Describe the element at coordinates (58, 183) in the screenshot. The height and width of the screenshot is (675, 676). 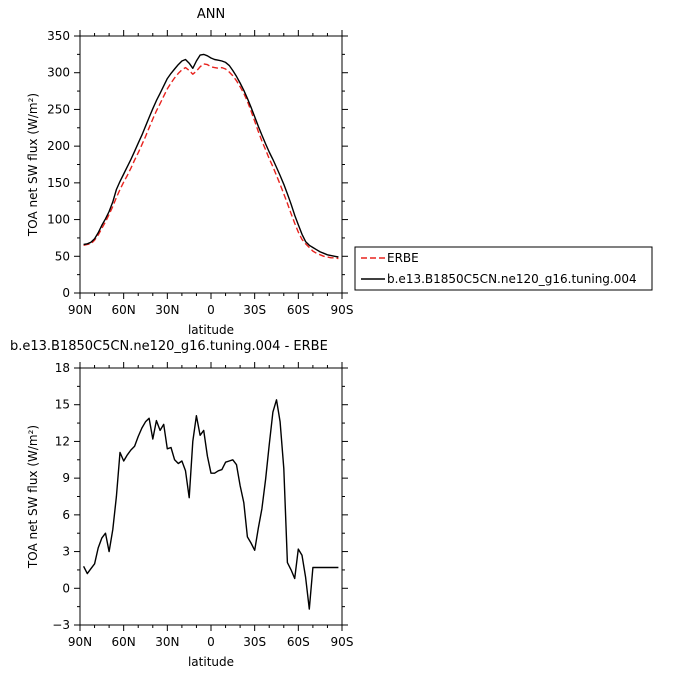
I see `y-tick-label: 150` at that location.